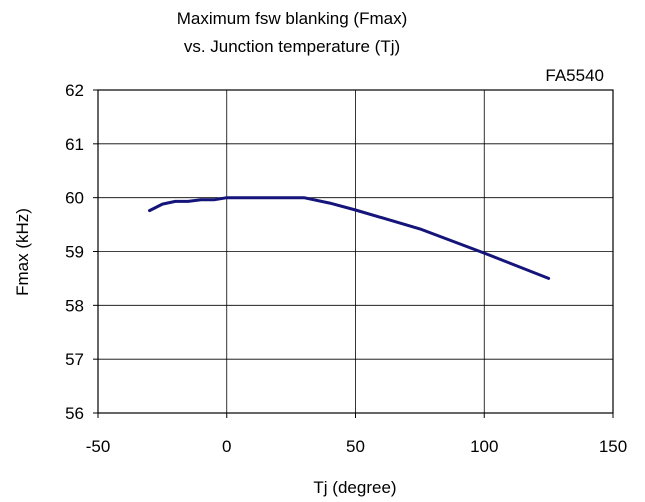 The height and width of the screenshot is (502, 645). I want to click on chart-annotation: FA5540, so click(574, 75).